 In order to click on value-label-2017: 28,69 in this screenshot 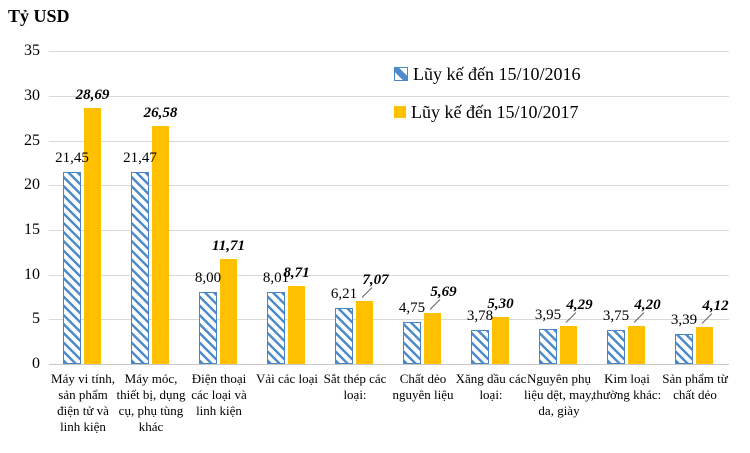, I will do `click(92, 94)`.